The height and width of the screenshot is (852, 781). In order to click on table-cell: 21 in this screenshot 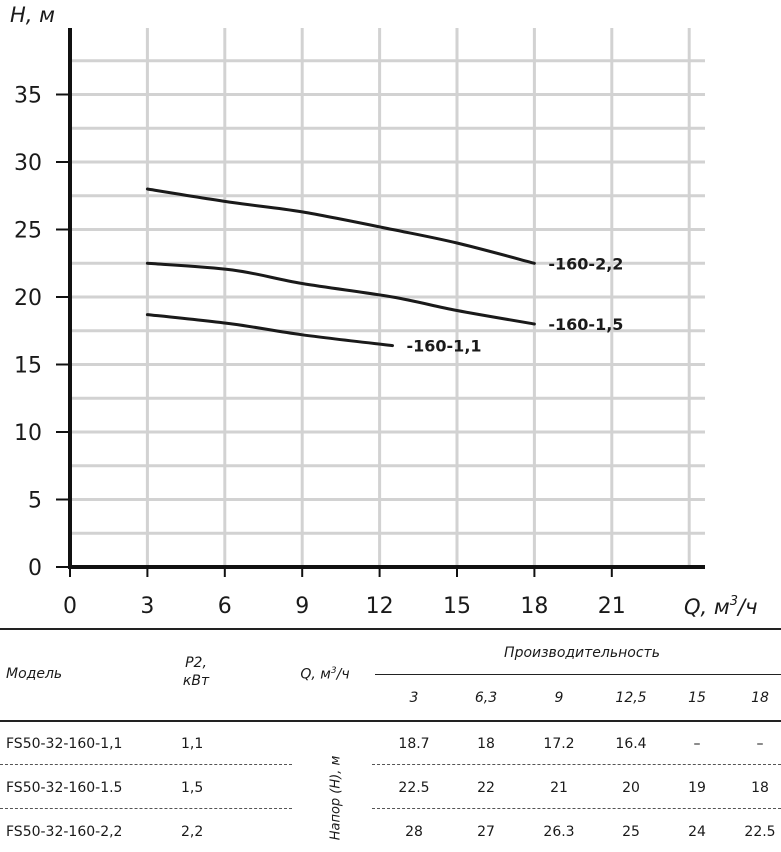, I will do `click(559, 788)`.